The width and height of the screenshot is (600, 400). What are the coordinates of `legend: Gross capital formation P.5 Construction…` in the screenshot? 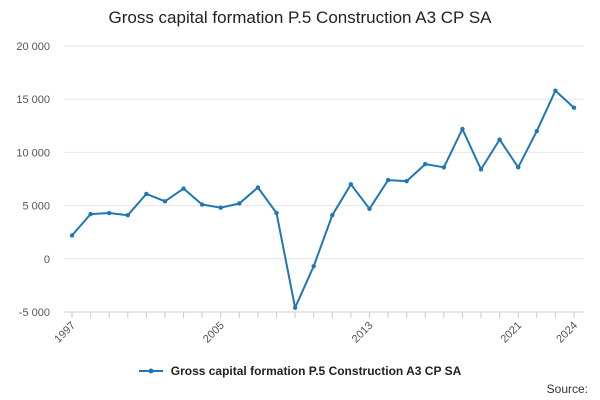 It's located at (300, 371).